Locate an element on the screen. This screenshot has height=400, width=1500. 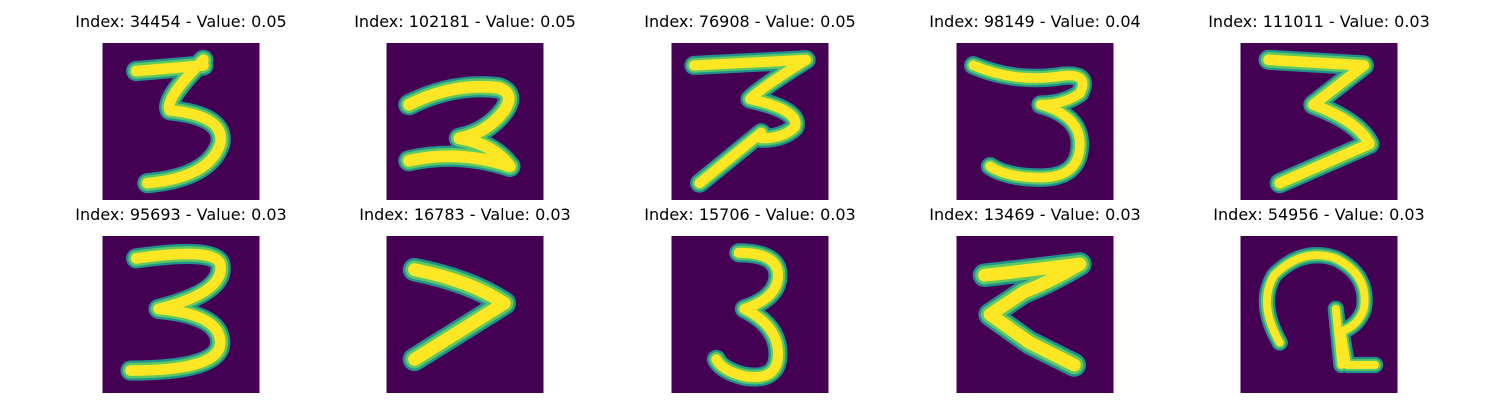
panel-title: Index: 95693 - Value: 0.03 is located at coordinates (181, 214).